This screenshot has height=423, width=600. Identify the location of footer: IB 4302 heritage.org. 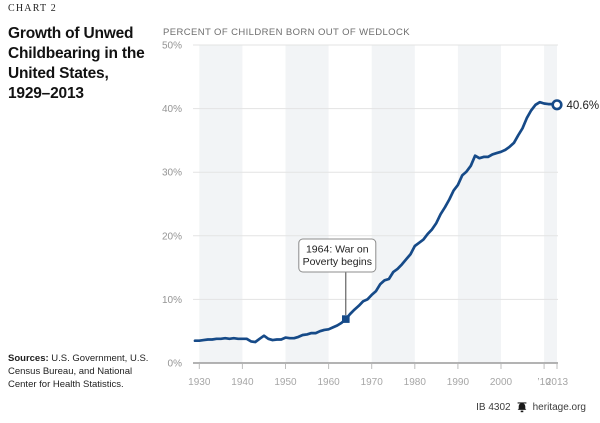
(531, 407).